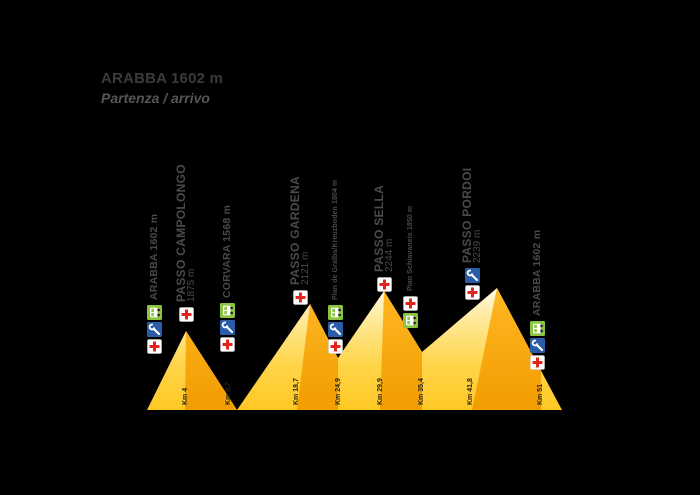 This screenshot has width=700, height=495. I want to click on waypoint-elevation: 2244 m, so click(390, 255).